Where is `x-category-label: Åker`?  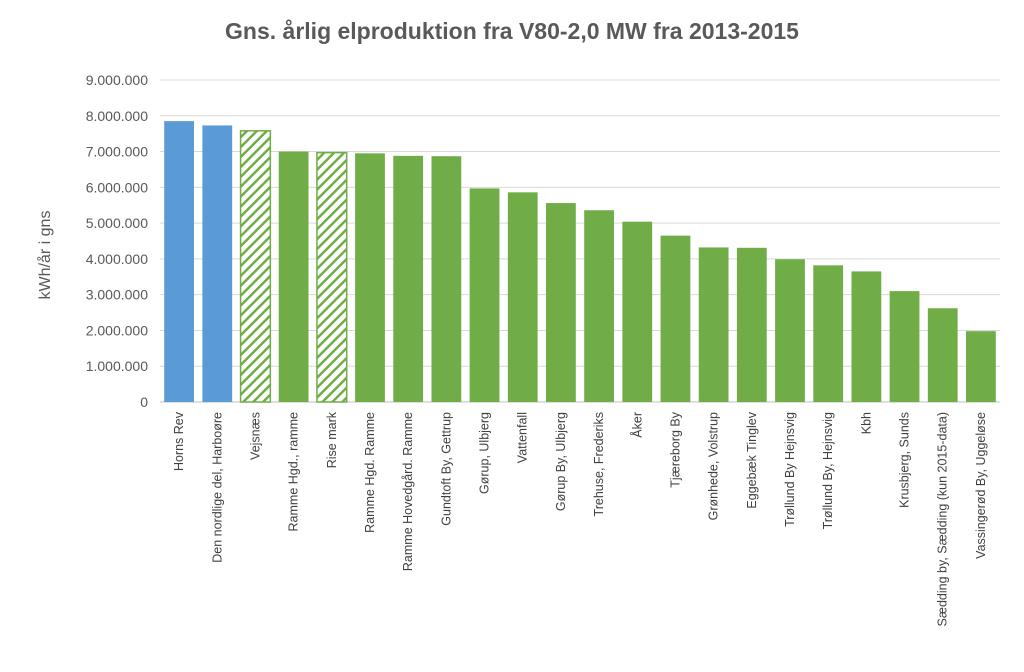
x-category-label: Åker is located at coordinates (636, 425).